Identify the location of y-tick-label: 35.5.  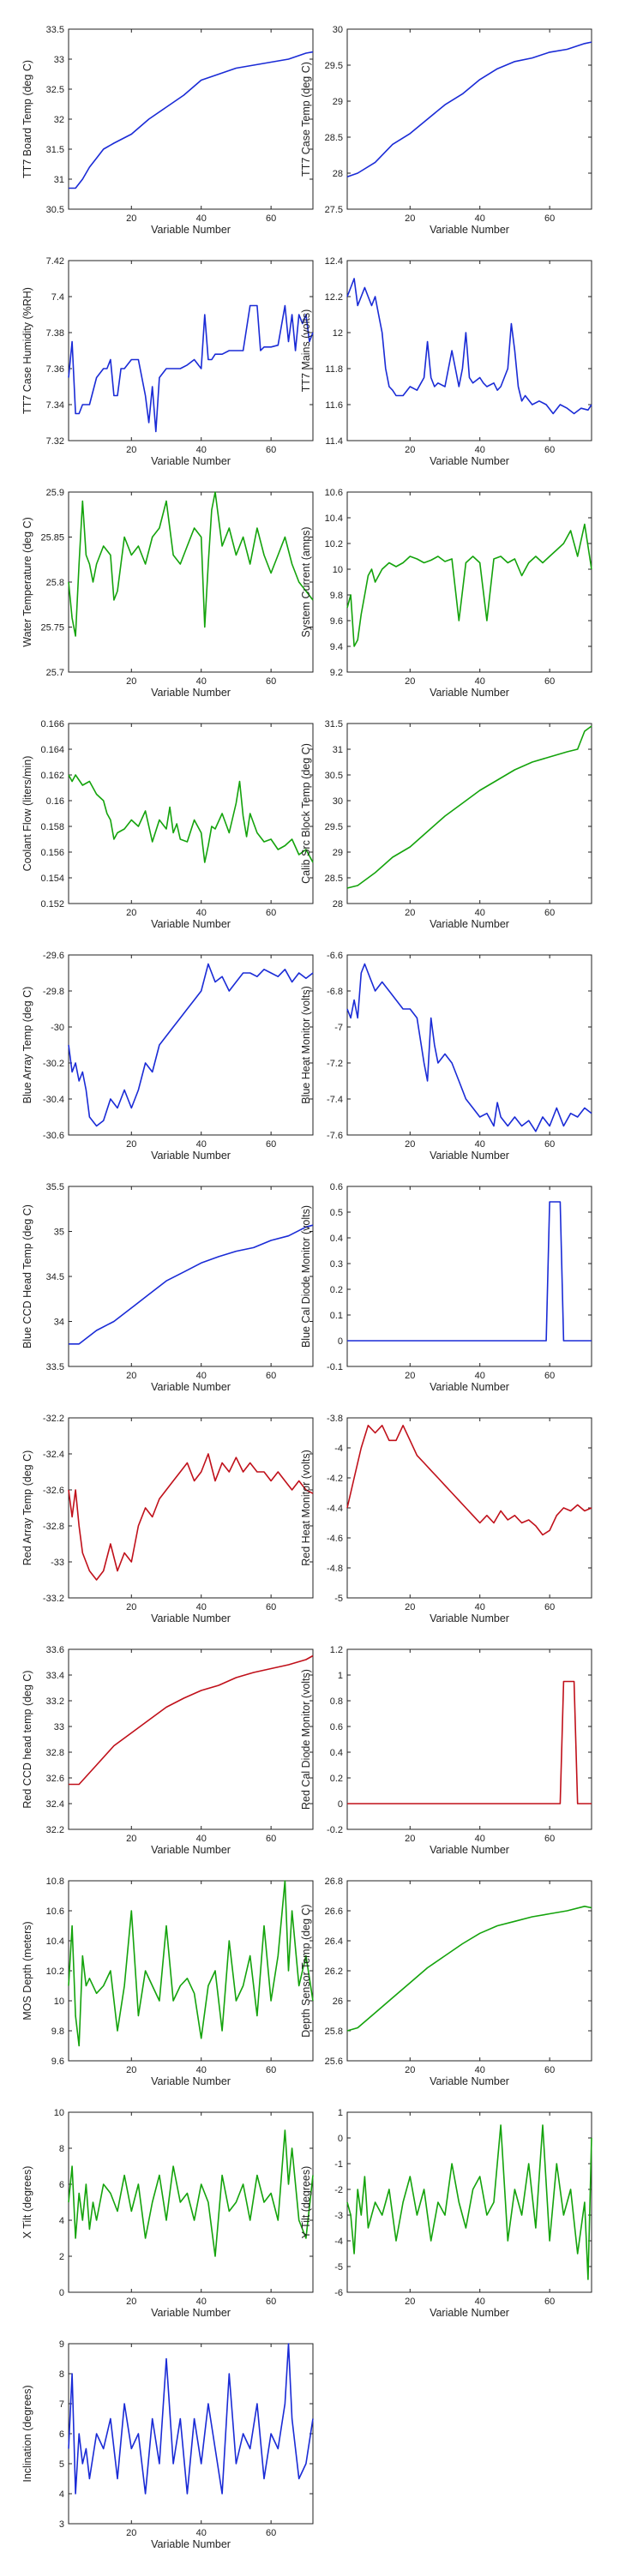
(55, 1187).